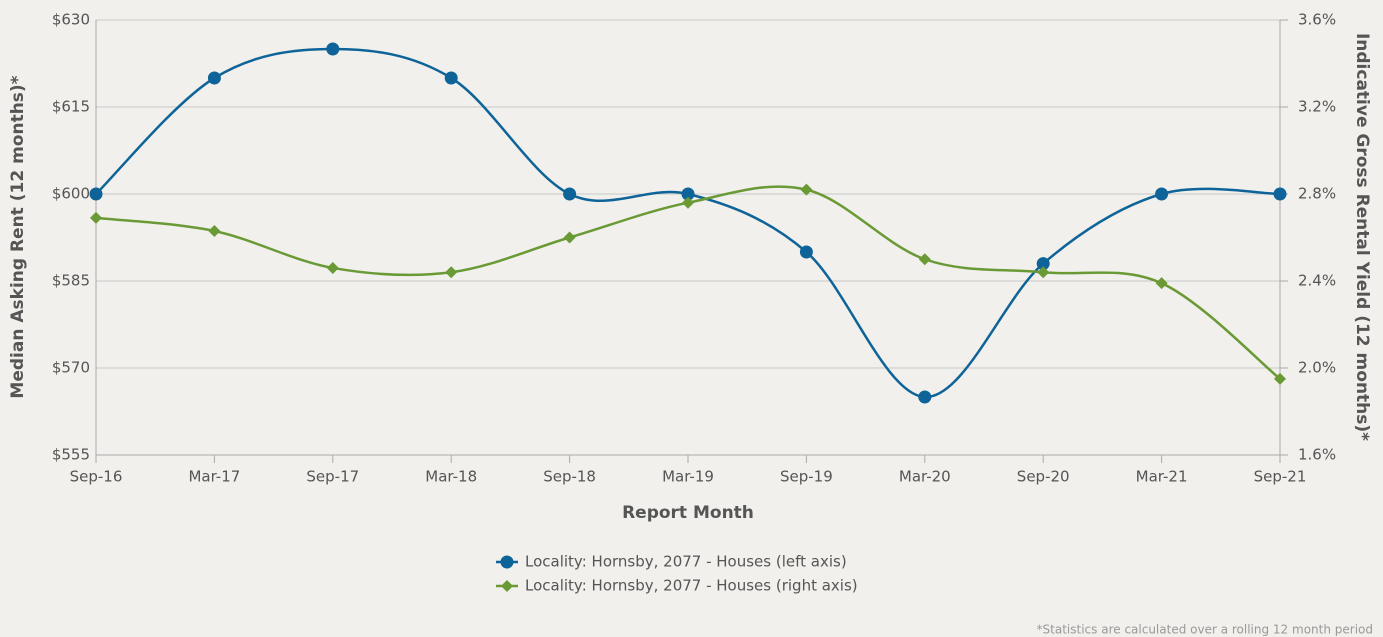 The height and width of the screenshot is (637, 1383). What do you see at coordinates (18, 236) in the screenshot?
I see `y-axis-title: Median Asking Rent (12 months)*` at bounding box center [18, 236].